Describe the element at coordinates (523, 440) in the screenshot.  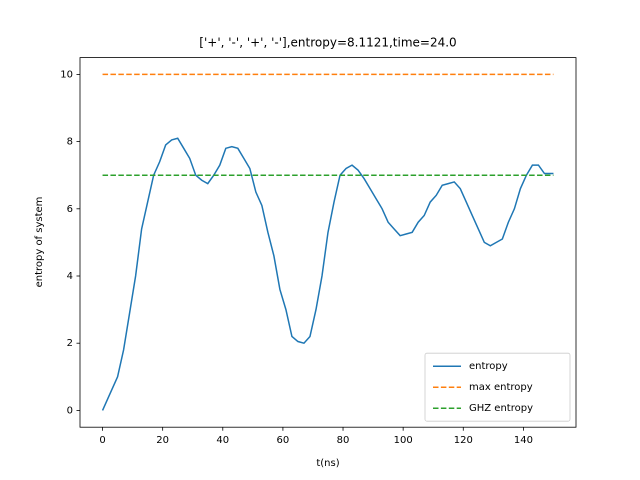
I see `x-tick-label: 140` at that location.